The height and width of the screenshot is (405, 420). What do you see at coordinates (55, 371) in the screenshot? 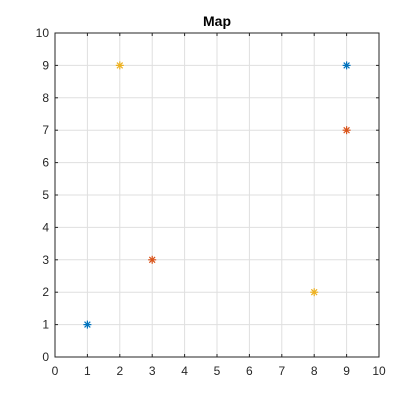
I see `x-tick-label: 0` at bounding box center [55, 371].